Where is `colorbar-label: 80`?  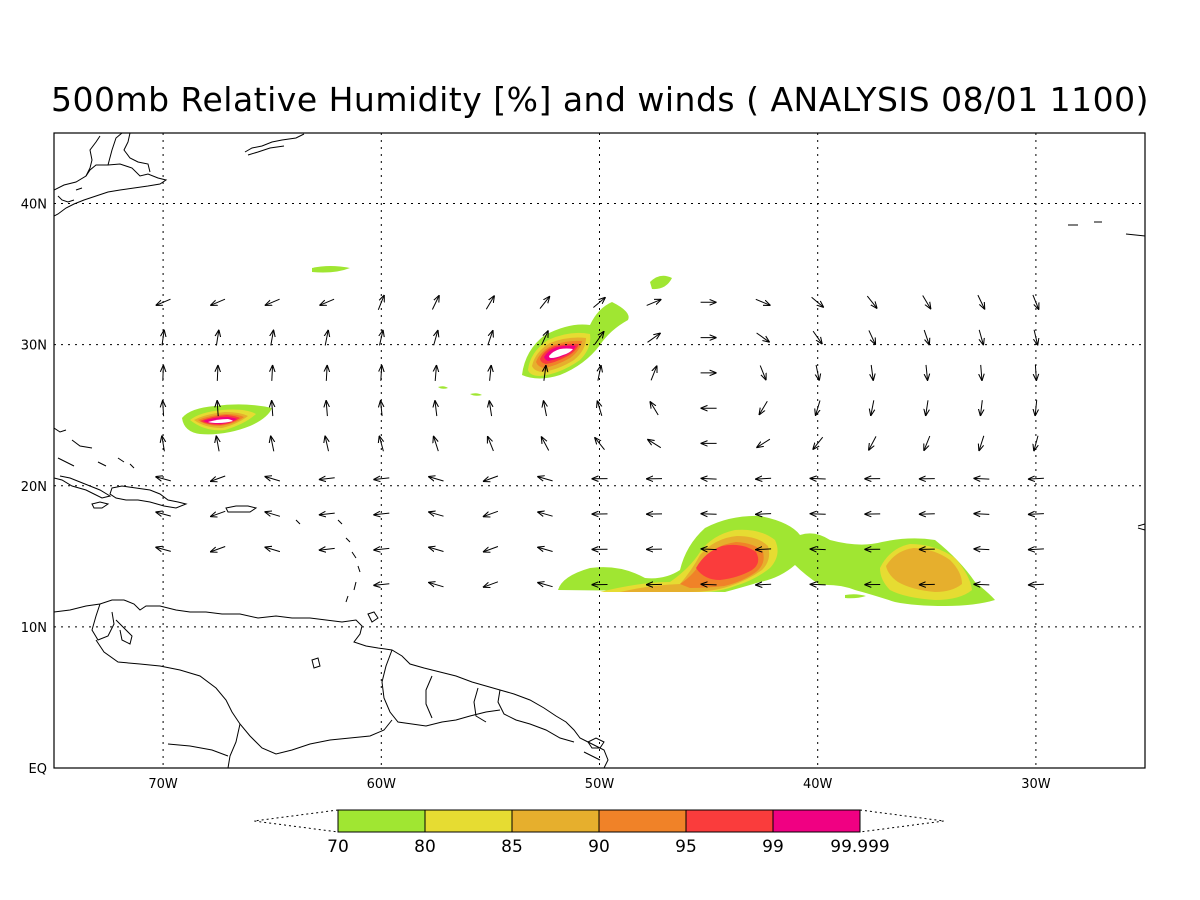
colorbar-label: 80 is located at coordinates (425, 847).